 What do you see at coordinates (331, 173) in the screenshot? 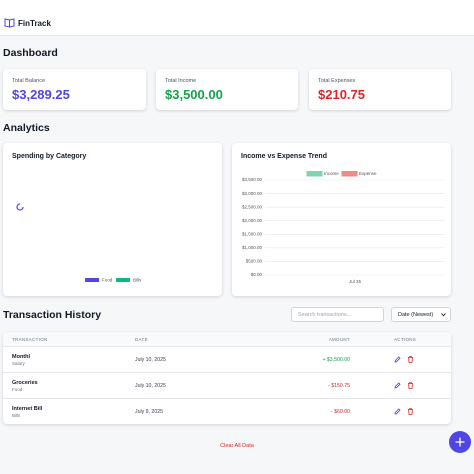
I see `legend-label: Income` at bounding box center [331, 173].